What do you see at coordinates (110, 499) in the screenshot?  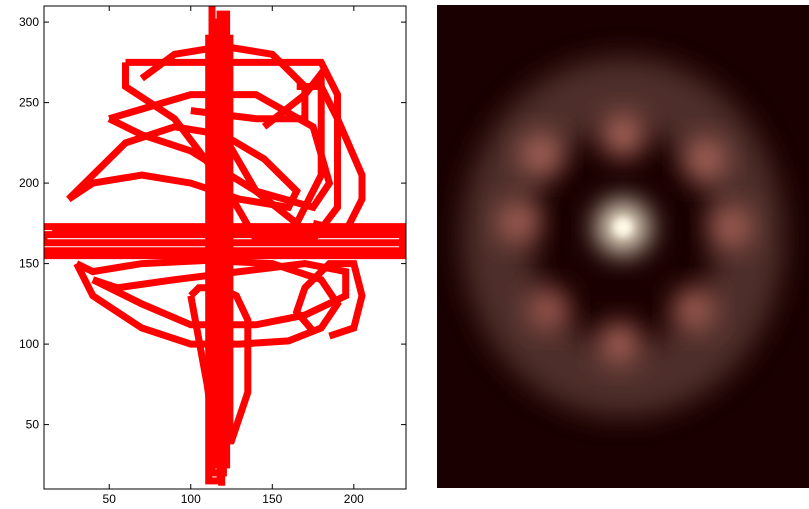 I see `x-tick-label: 50` at bounding box center [110, 499].